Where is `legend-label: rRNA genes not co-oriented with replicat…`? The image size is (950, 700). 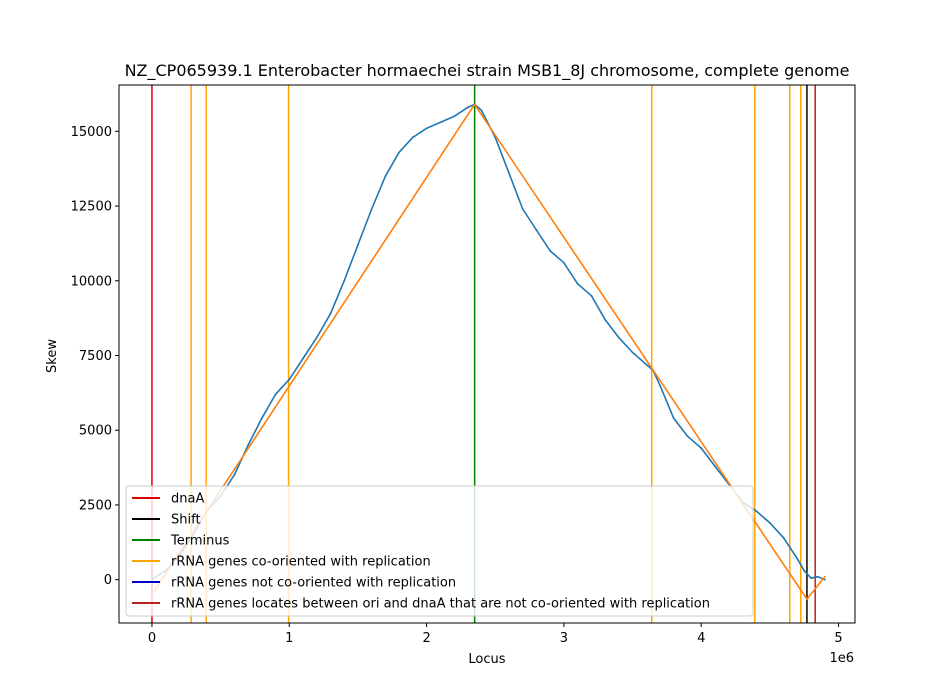
legend-label: rRNA genes not co-oriented with replicat… is located at coordinates (313, 583).